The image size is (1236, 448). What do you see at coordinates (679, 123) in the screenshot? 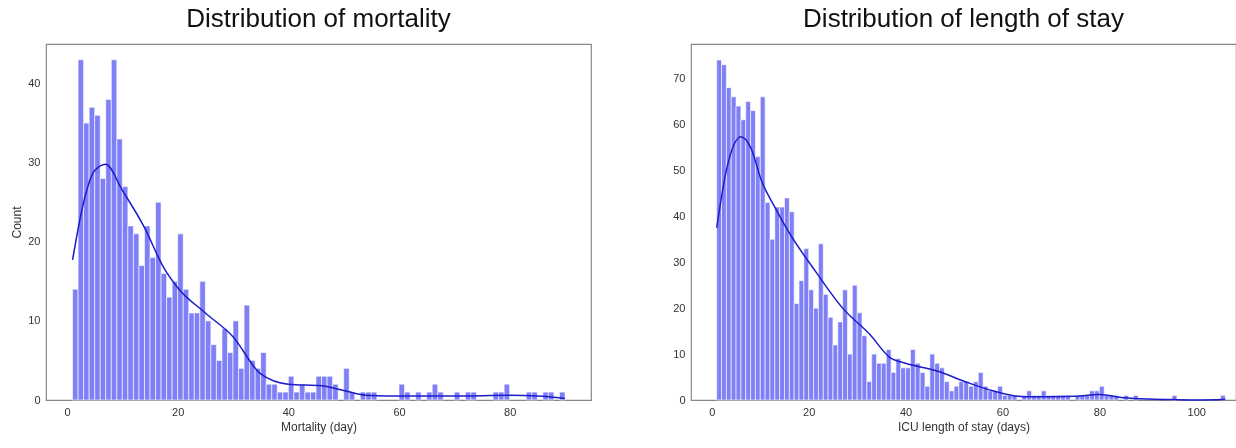
I see `y-tick-label: 60` at bounding box center [679, 123].